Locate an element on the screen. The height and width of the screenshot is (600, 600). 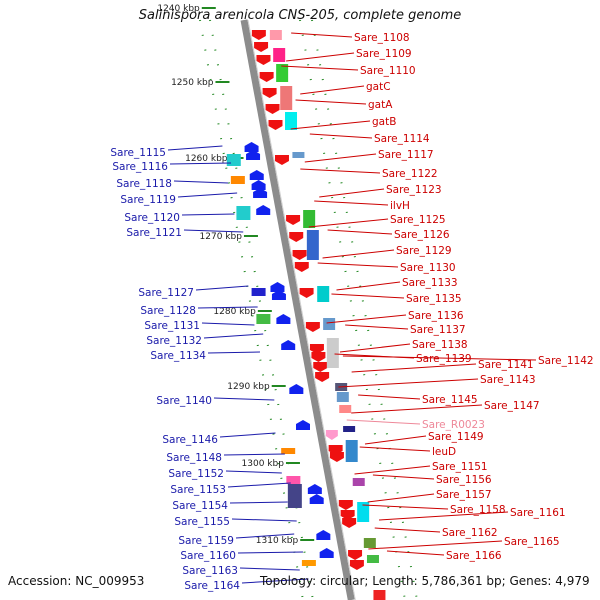
gene-label-sare_1154: Sare_1154 is located at coordinates (200, 506).